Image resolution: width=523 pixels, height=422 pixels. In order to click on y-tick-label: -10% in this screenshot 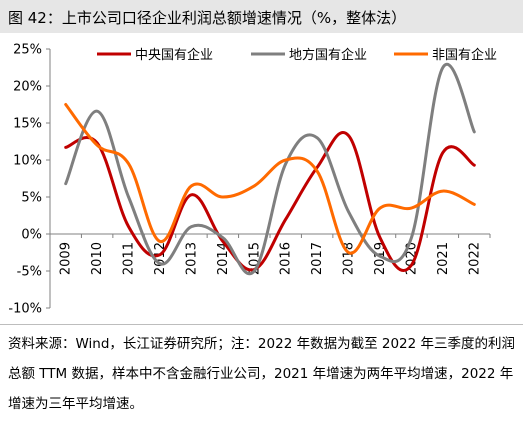, I will do `click(25, 309)`.